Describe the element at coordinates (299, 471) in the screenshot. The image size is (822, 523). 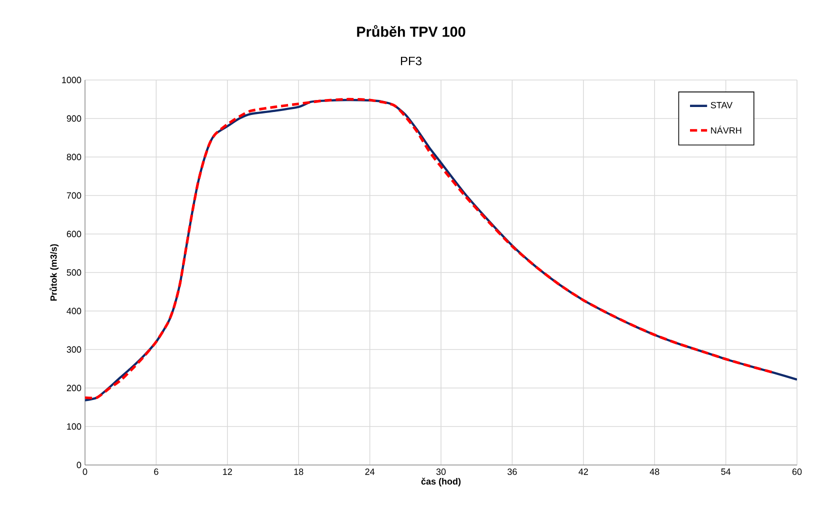
I see `x-tick-label: 18` at that location.